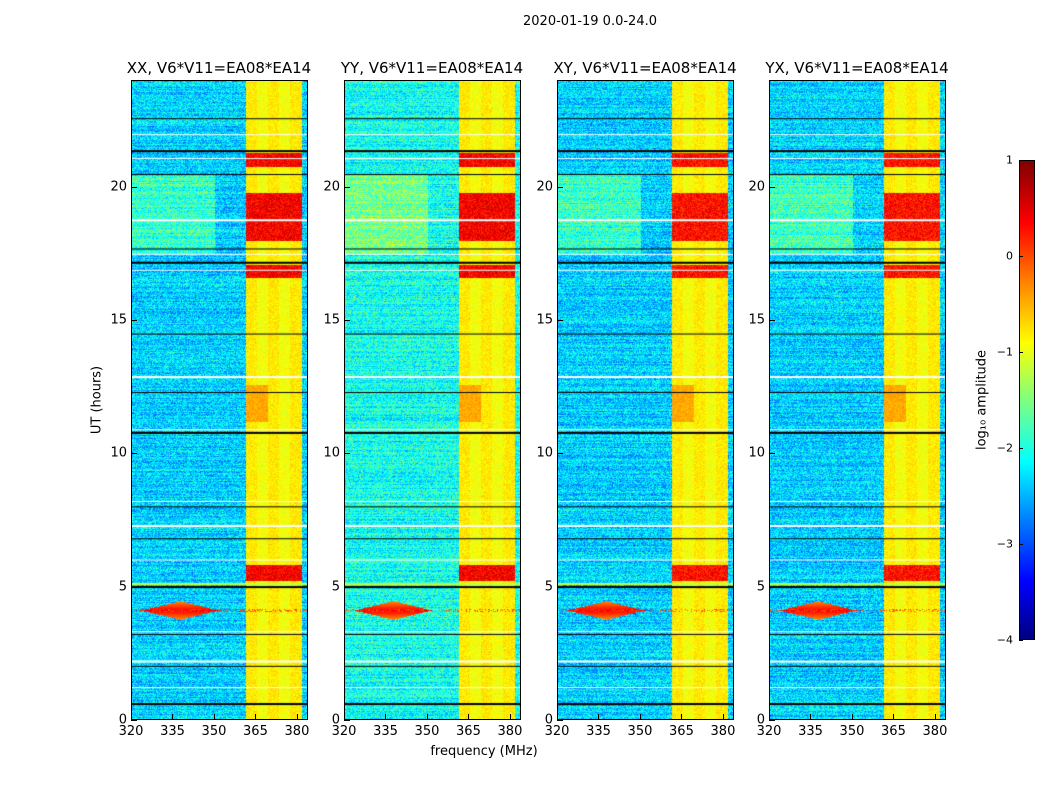 This screenshot has width=1050, height=800. Describe the element at coordinates (1009, 256) in the screenshot. I see `colorbar-tick-label: 0` at that location.